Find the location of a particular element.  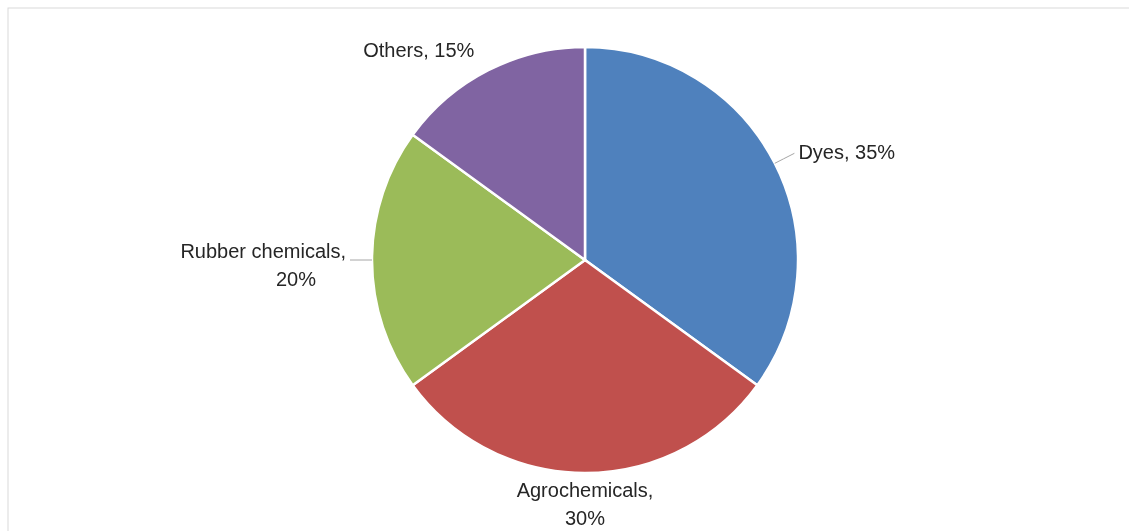

slice-label: Rubber chemicals, 20% is located at coordinates (263, 265).